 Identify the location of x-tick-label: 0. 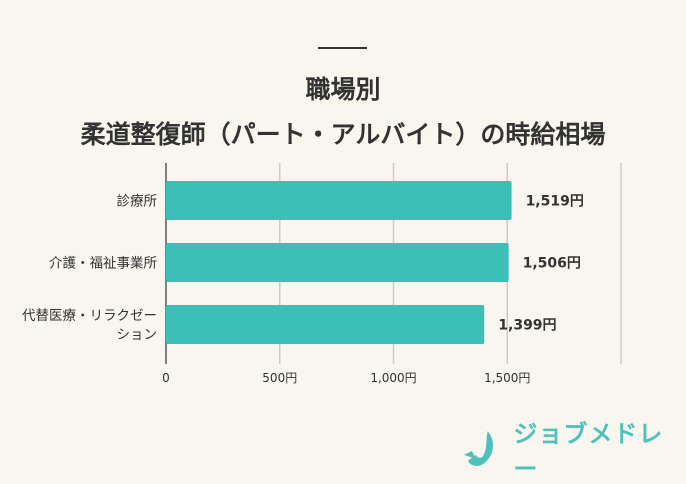
(166, 378).